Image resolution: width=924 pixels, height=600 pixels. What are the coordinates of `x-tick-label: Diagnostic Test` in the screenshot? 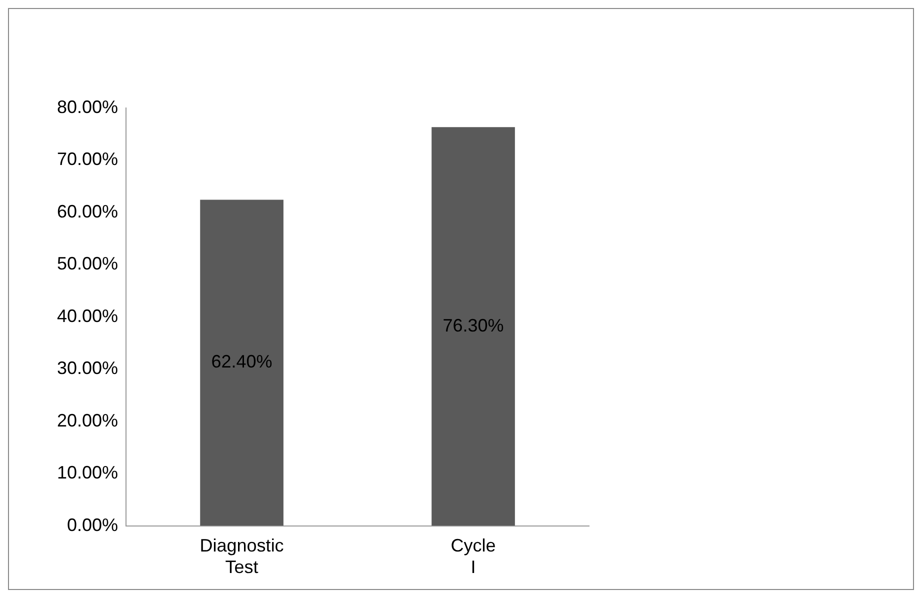 It's located at (242, 557).